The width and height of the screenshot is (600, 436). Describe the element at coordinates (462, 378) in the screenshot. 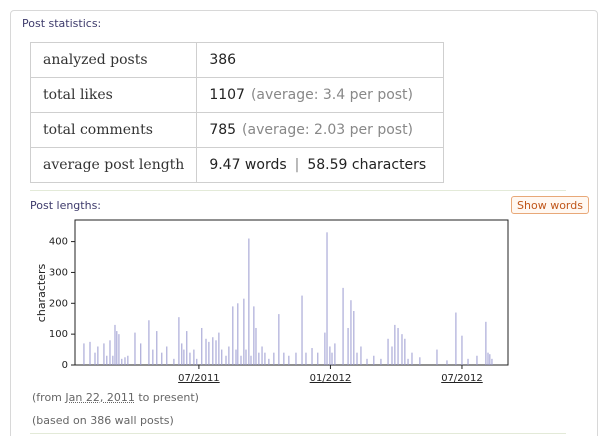

I see `x-tick-label: 07/2012` at that location.